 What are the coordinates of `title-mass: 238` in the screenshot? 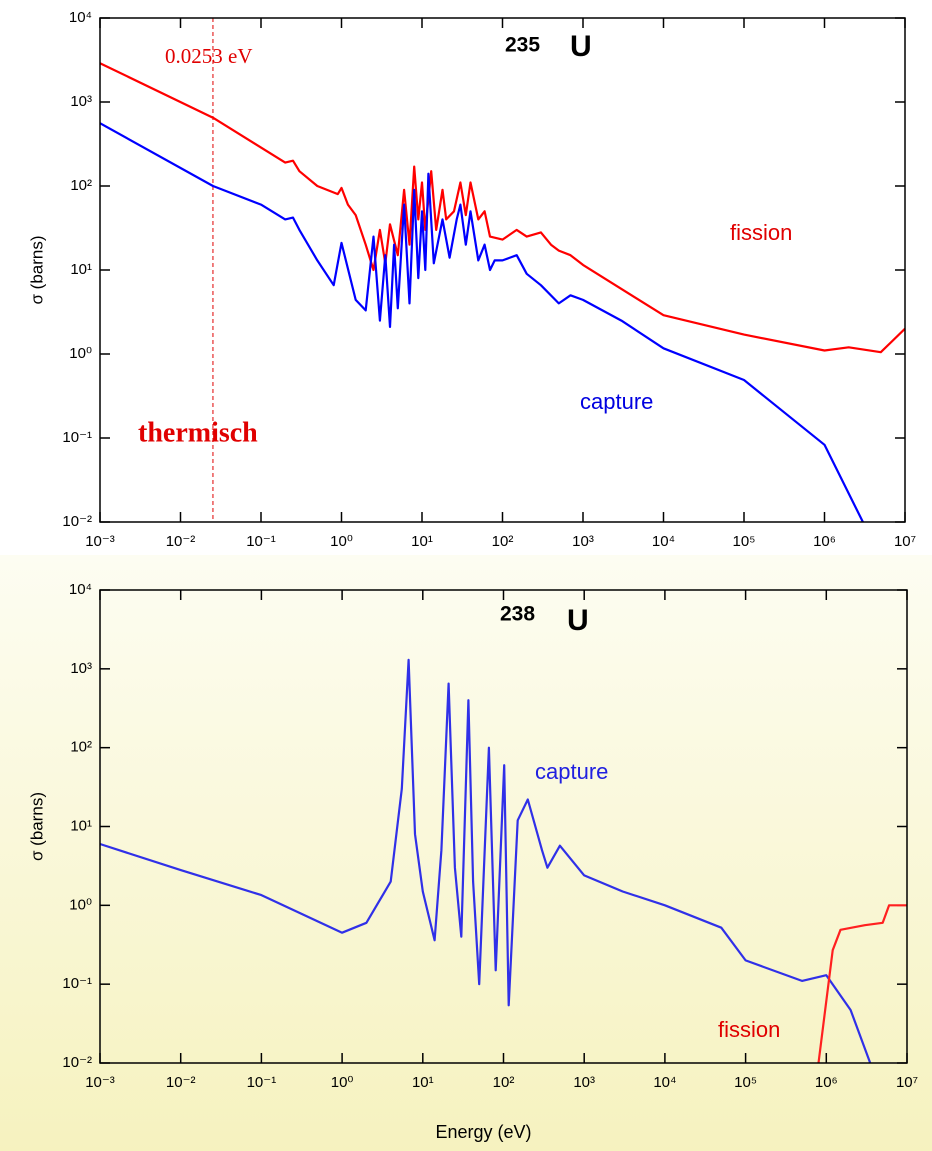 It's located at (517, 614).